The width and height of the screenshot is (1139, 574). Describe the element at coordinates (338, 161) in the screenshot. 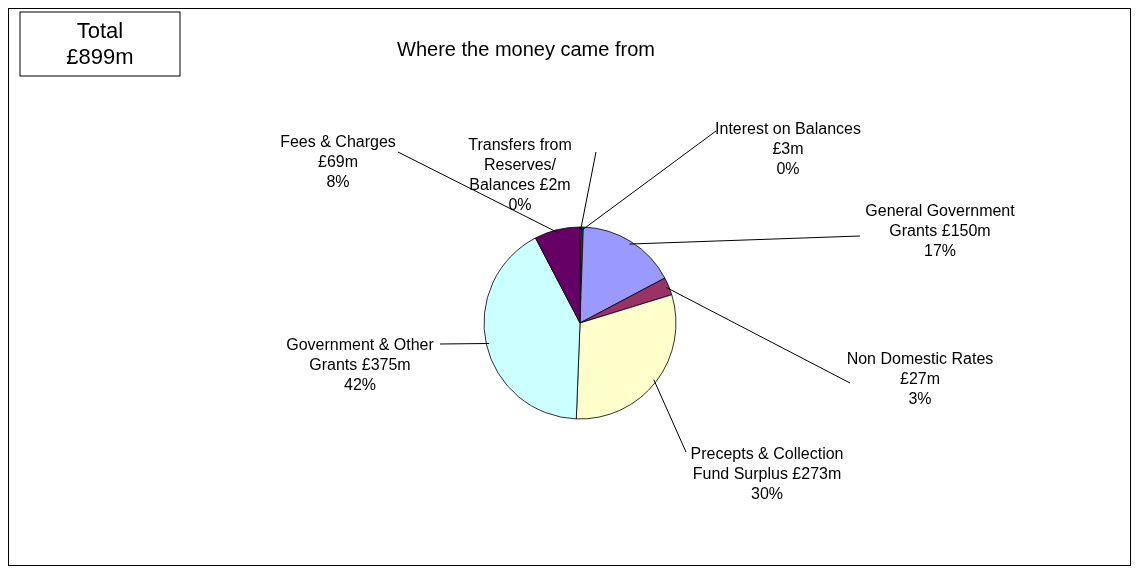

I see `data-label: £69m` at that location.